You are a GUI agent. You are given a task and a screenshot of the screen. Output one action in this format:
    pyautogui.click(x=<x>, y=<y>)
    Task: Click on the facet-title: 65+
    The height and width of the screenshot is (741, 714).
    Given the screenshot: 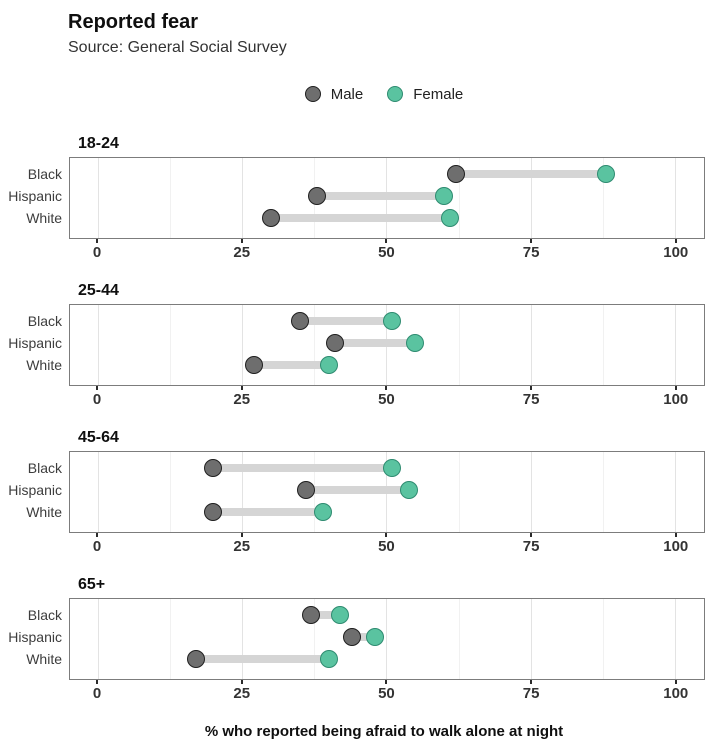 What is the action you would take?
    pyautogui.click(x=92, y=584)
    